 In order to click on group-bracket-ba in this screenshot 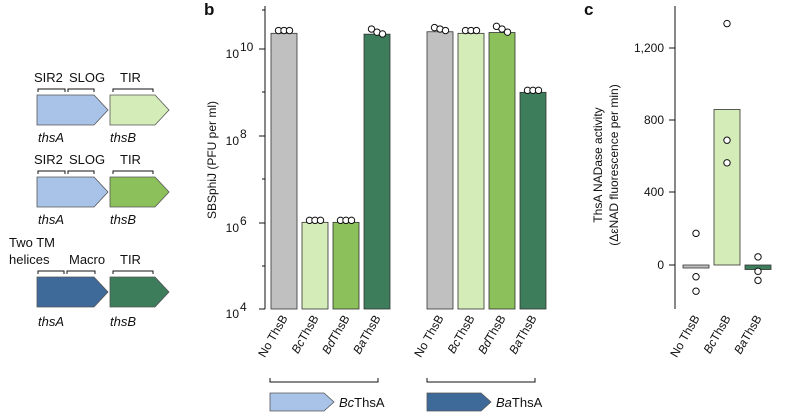, I will do `click(481, 380)`.